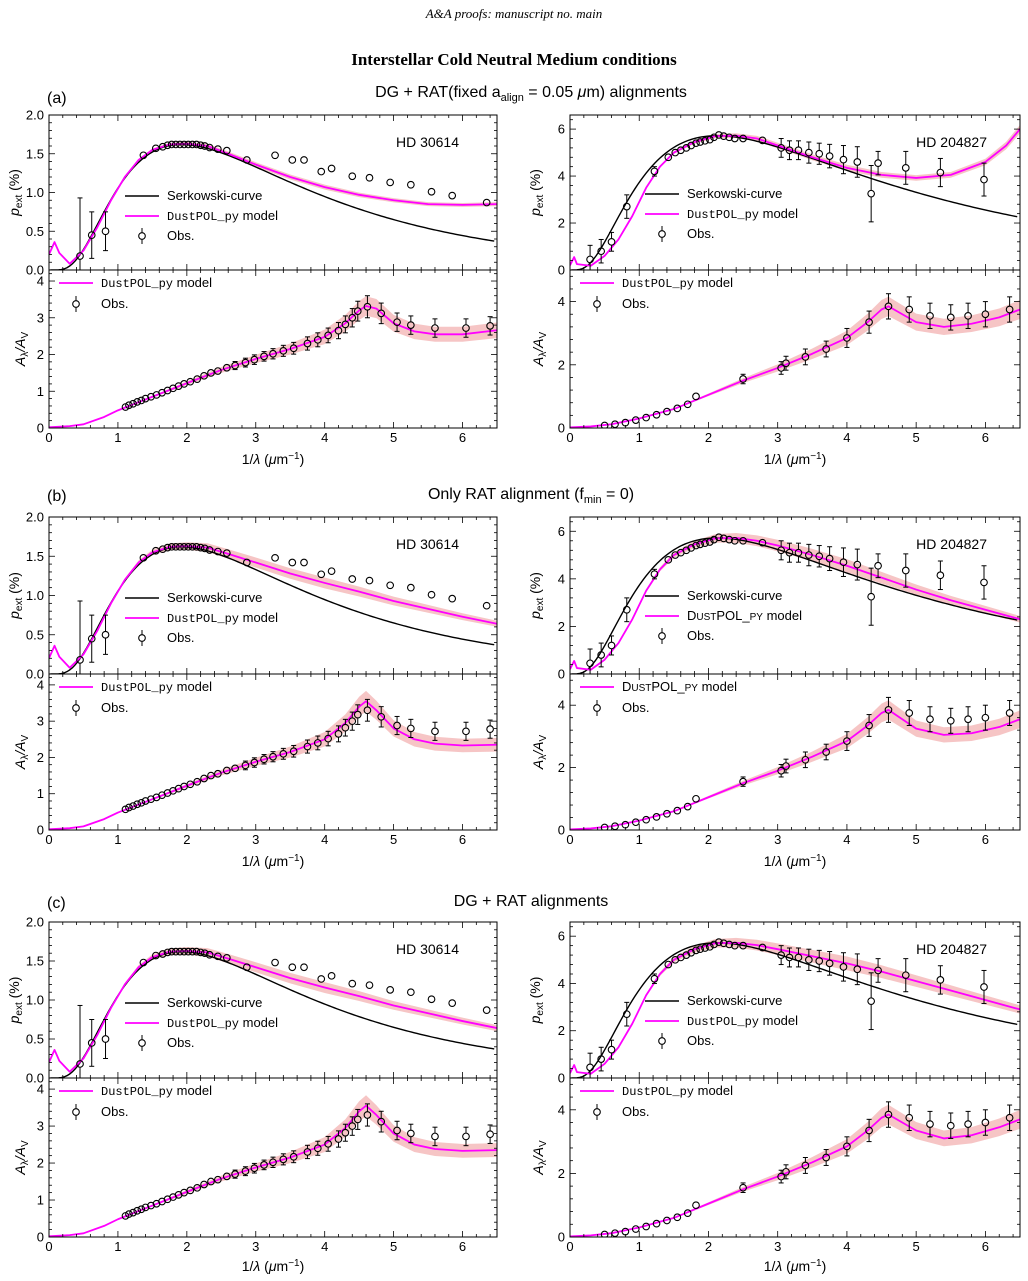 The image size is (1028, 1281). What do you see at coordinates (561, 531) in the screenshot?
I see `y-tick-label: 6` at bounding box center [561, 531].